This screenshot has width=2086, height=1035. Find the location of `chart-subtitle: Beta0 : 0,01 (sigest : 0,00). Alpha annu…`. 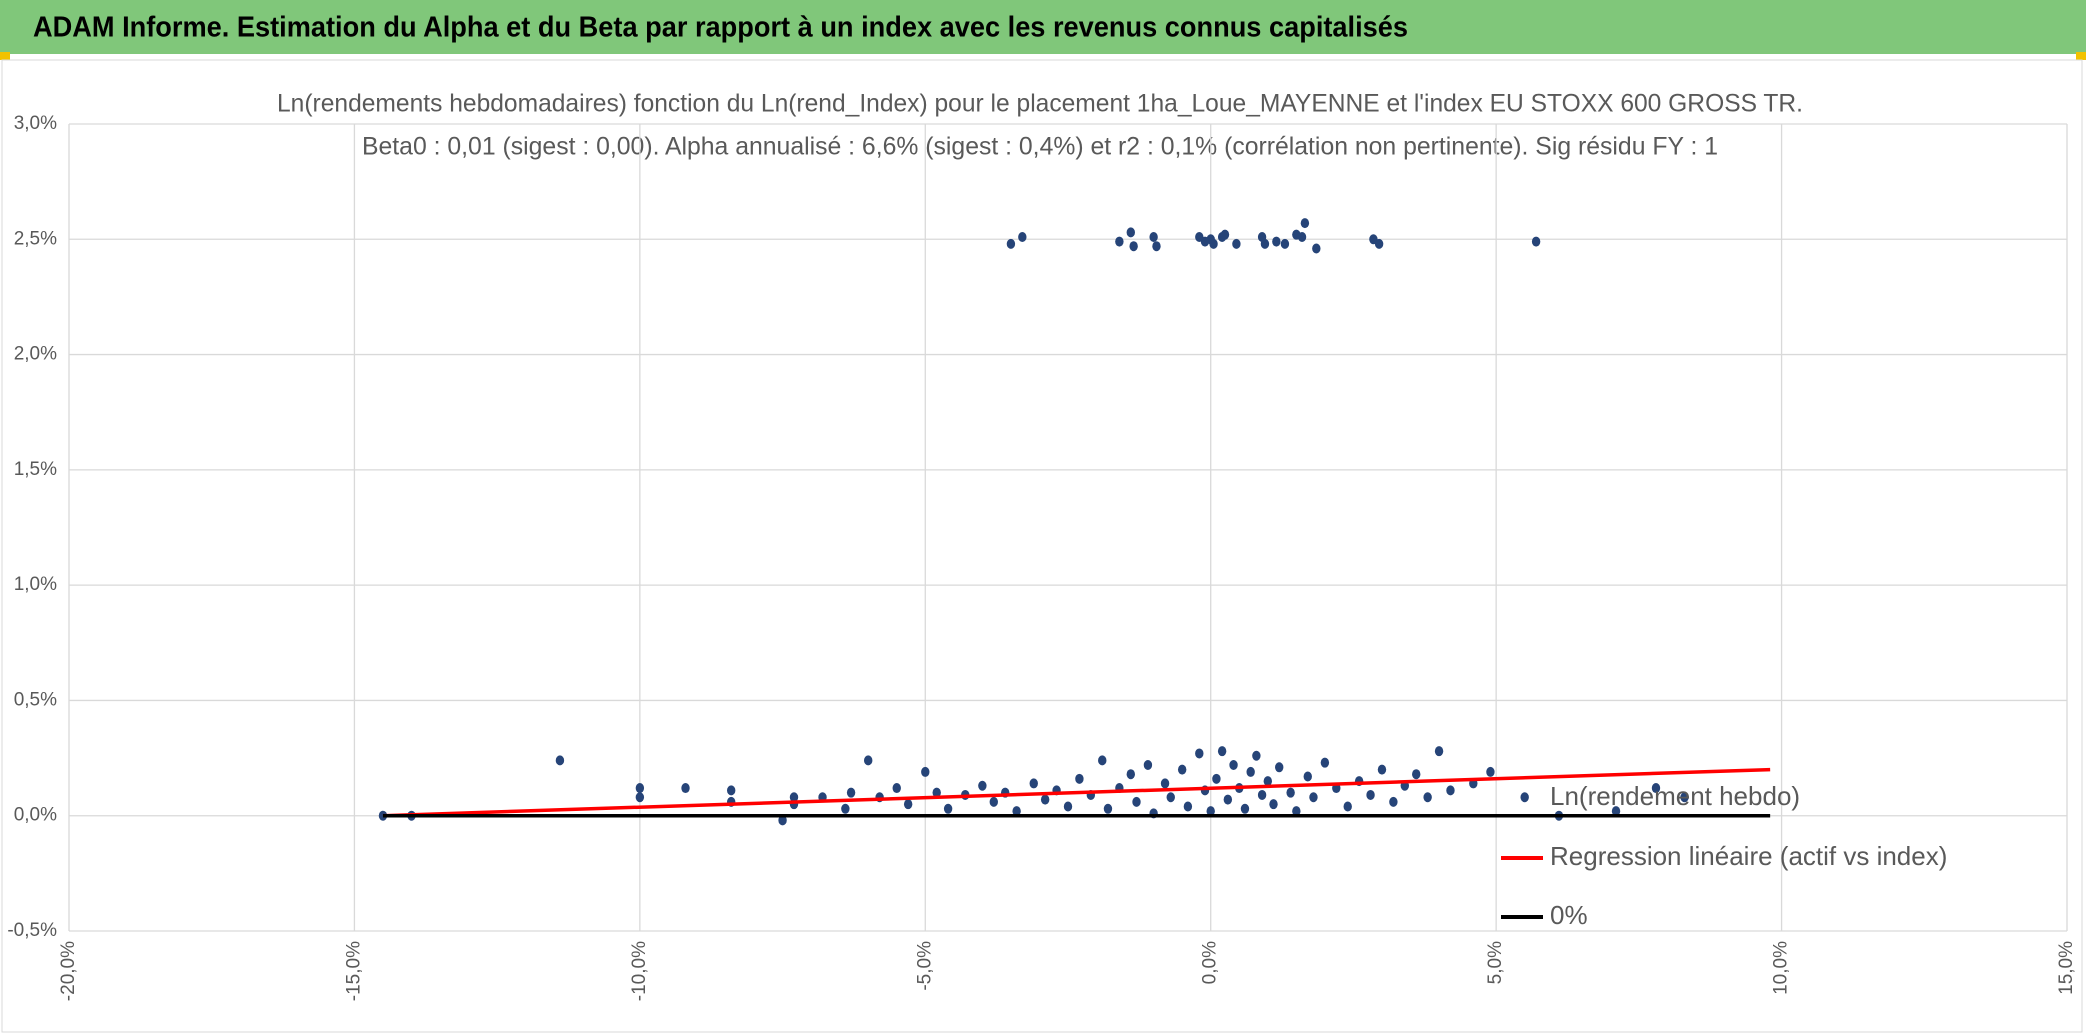

chart-subtitle: Beta0 : 0,01 (sigest : 0,00). Alpha annu… is located at coordinates (1040, 147).